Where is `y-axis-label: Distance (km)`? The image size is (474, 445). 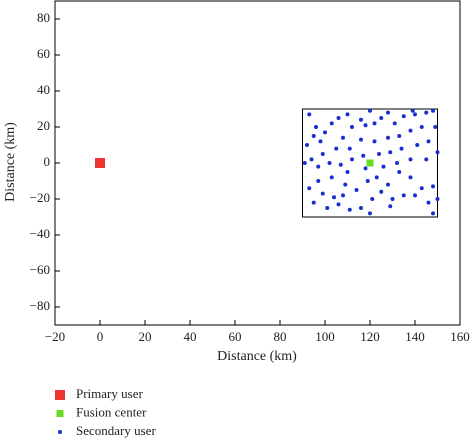
y-axis-label: Distance (km) is located at coordinates (10, 162).